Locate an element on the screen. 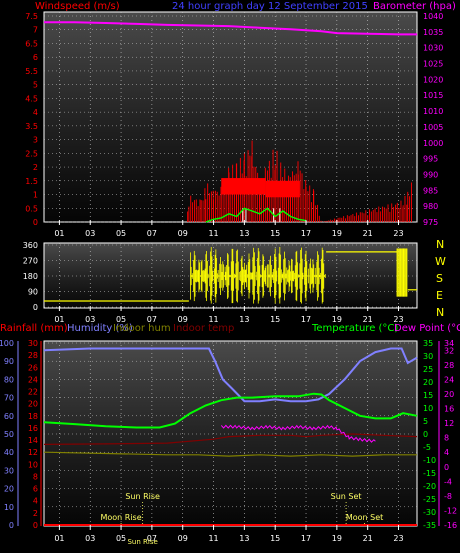 Image resolution: width=460 pixels, height=553 pixels. y-tick-label: -5 is located at coordinates (427, 447).